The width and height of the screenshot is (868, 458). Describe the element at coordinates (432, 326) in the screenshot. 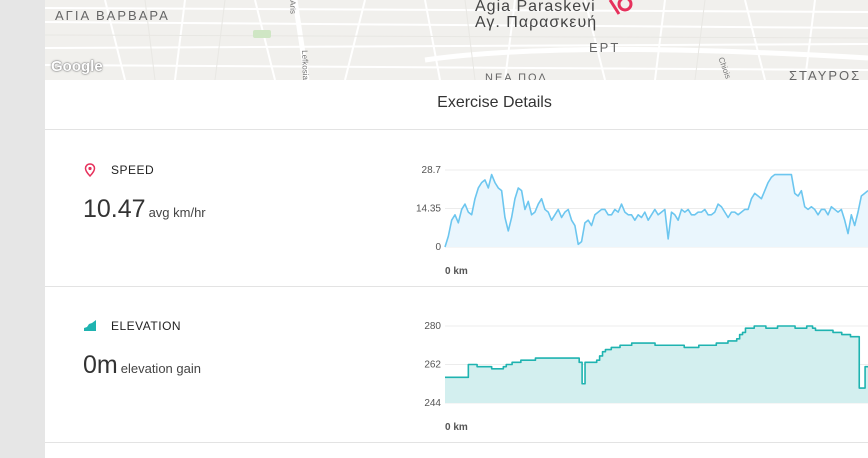

I see `elevation-y-tick: 280` at that location.